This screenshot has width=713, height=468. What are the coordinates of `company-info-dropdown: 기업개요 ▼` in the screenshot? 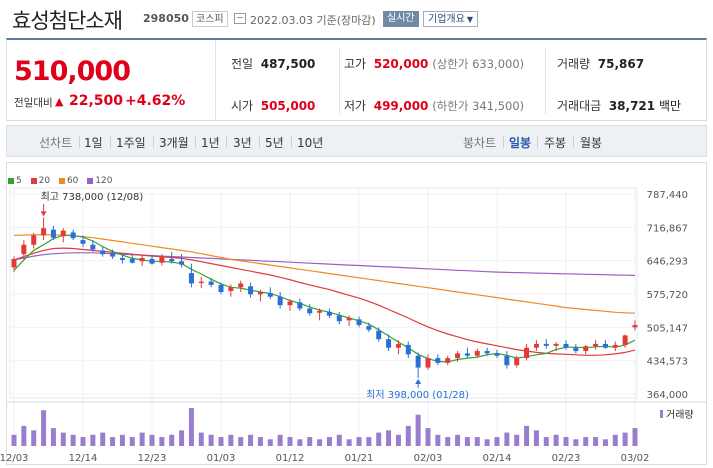 It's located at (450, 19).